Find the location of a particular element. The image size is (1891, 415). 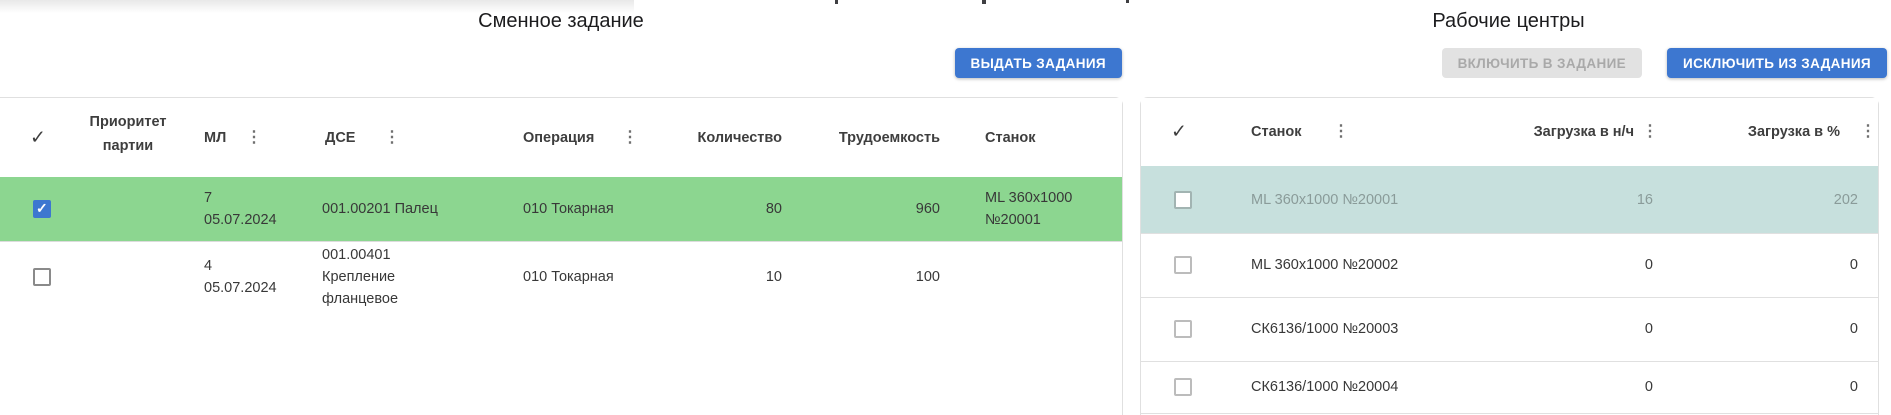

exclude-from-task-button: ИСКЛЮЧИТЬ ИЗ ЗАДАНИЯ is located at coordinates (1777, 63).